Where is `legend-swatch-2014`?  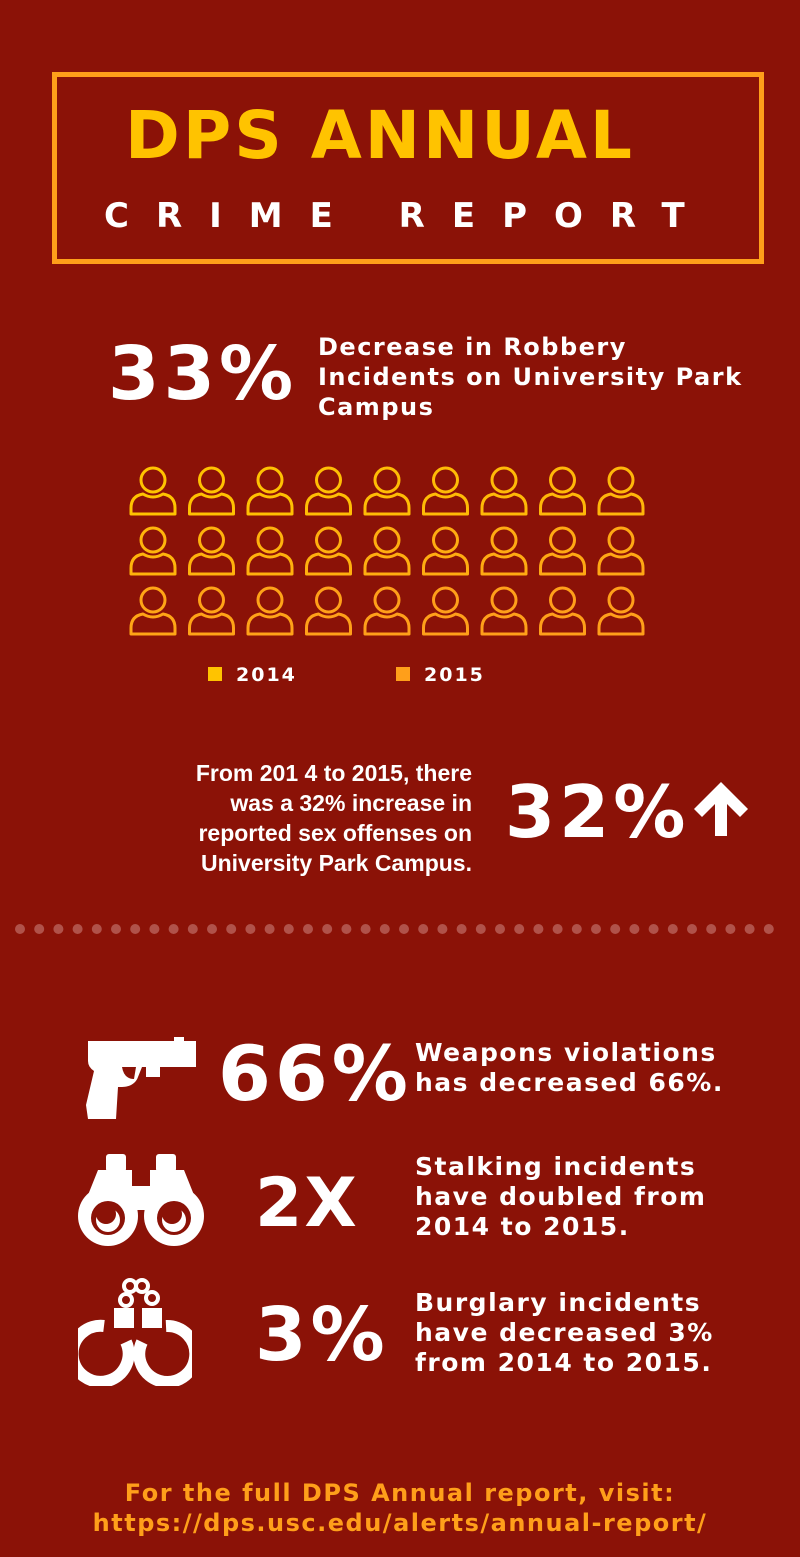 legend-swatch-2014 is located at coordinates (215, 674).